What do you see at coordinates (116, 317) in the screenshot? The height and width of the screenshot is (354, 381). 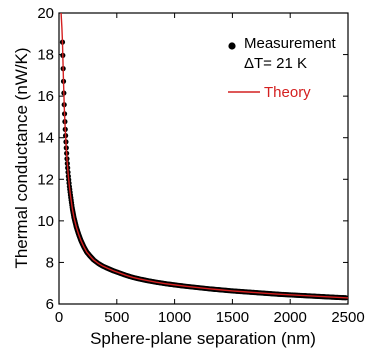 I see `x-tick-label: 500` at bounding box center [116, 317].